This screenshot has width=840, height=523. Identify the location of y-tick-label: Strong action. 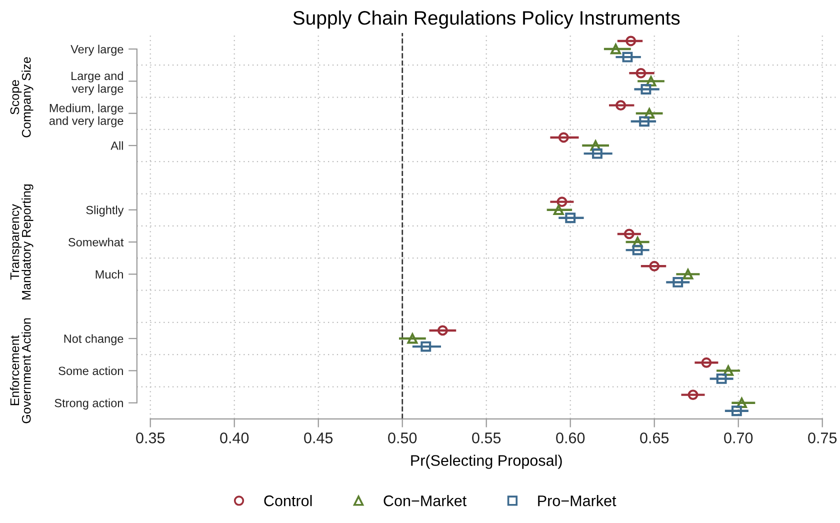
(88, 404).